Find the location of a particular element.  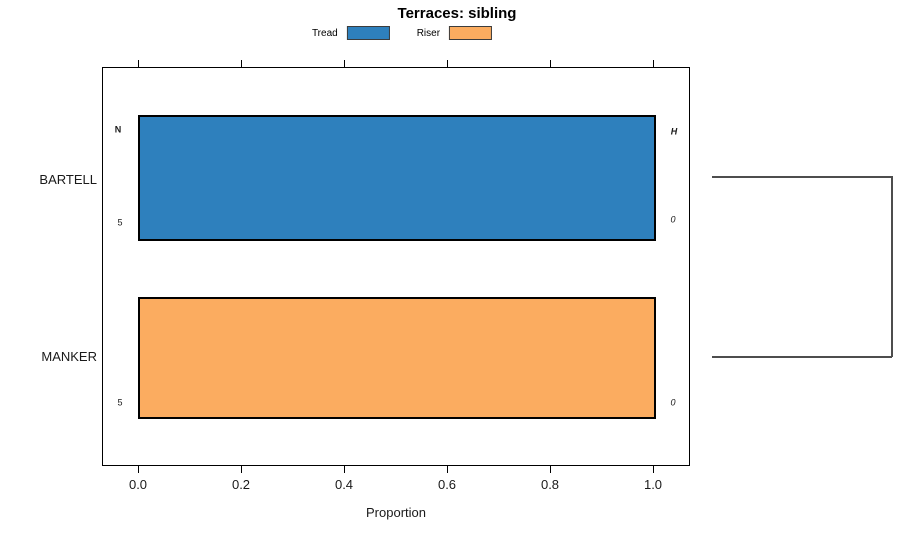

bar-bartell is located at coordinates (397, 178).